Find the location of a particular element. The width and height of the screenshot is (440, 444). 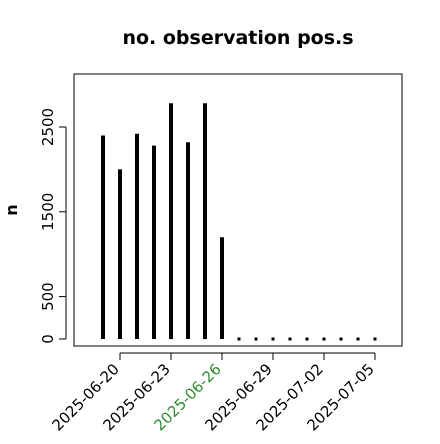

y-tick-label: 0 is located at coordinates (48, 339).